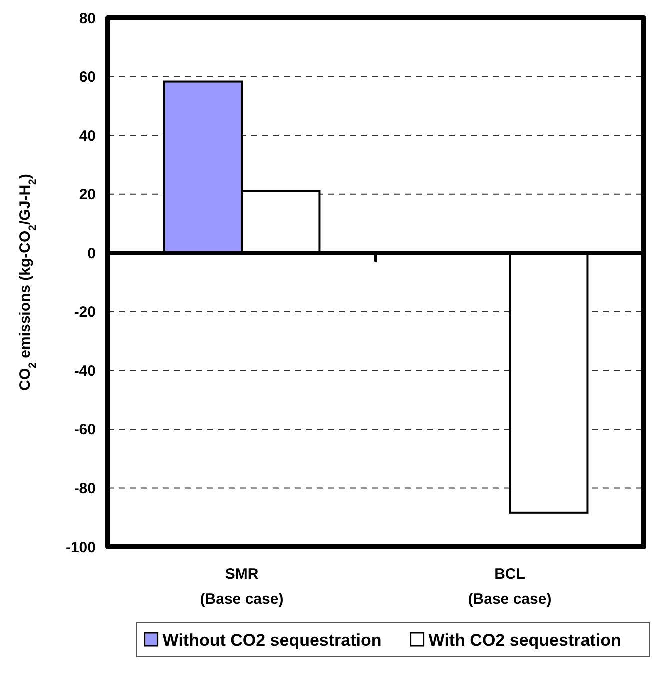 This screenshot has height=680, width=660. Describe the element at coordinates (87, 19) in the screenshot. I see `y-tick-label: 80` at that location.